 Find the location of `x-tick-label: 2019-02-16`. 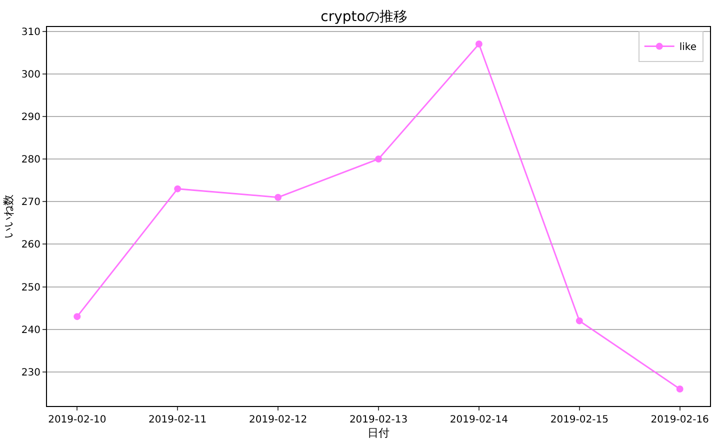

x-tick-label: 2019-02-16 is located at coordinates (679, 420).